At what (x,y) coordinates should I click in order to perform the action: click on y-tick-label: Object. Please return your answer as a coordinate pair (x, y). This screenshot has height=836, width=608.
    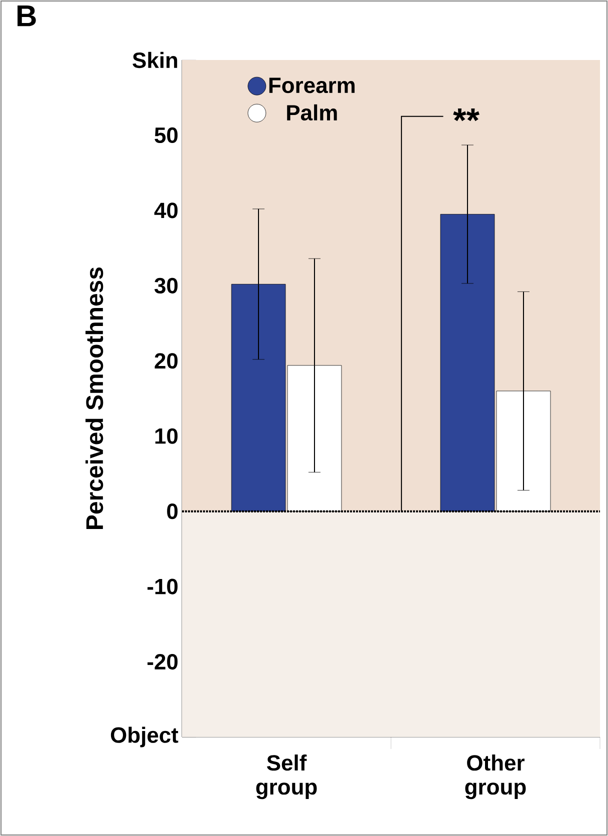
    Looking at the image, I should click on (144, 737).